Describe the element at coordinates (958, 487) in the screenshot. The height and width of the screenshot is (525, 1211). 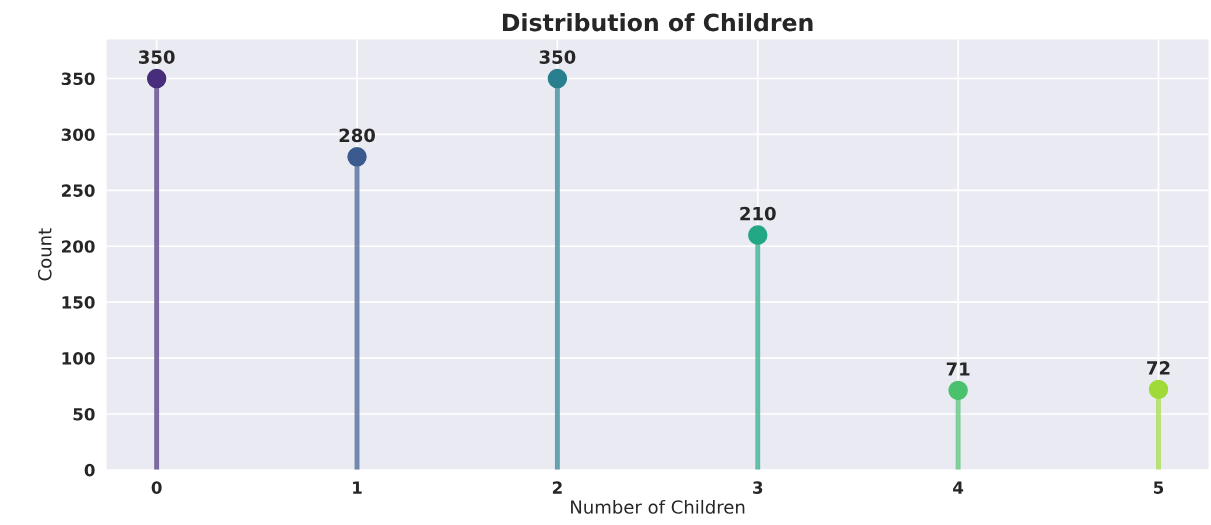
I see `x-tick-label: 4` at that location.